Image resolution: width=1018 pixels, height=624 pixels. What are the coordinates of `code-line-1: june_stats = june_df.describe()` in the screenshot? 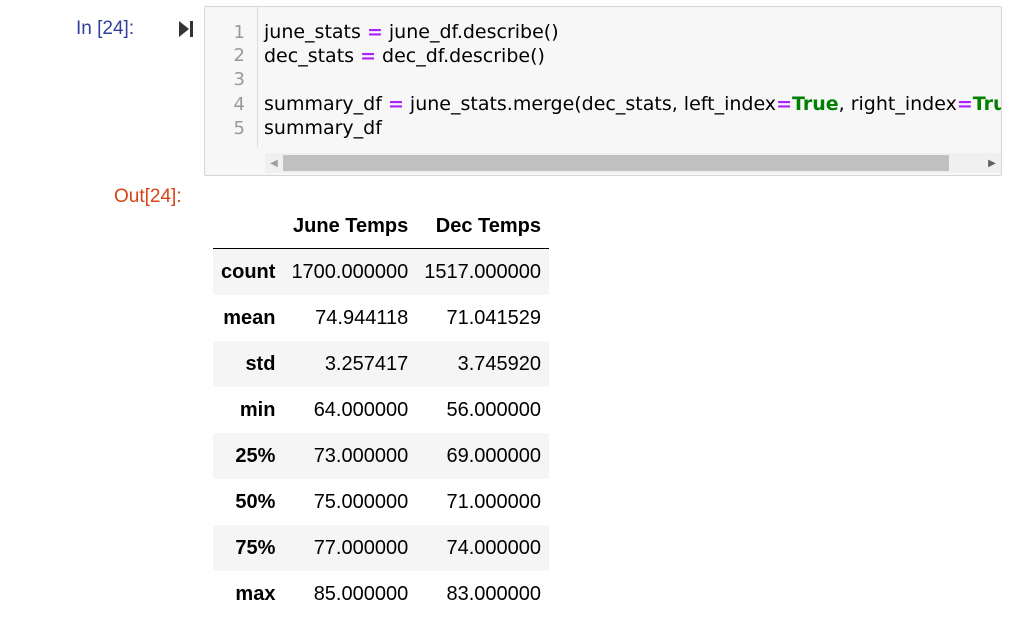 It's located at (411, 32).